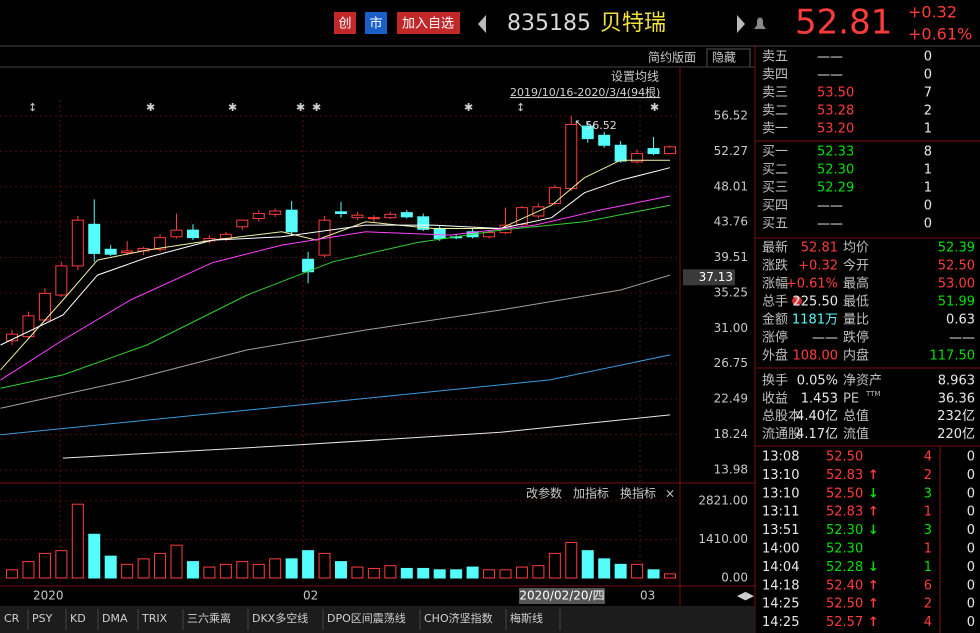 This screenshot has height=633, width=980. What do you see at coordinates (741, 24) in the screenshot?
I see `next-arrow` at bounding box center [741, 24].